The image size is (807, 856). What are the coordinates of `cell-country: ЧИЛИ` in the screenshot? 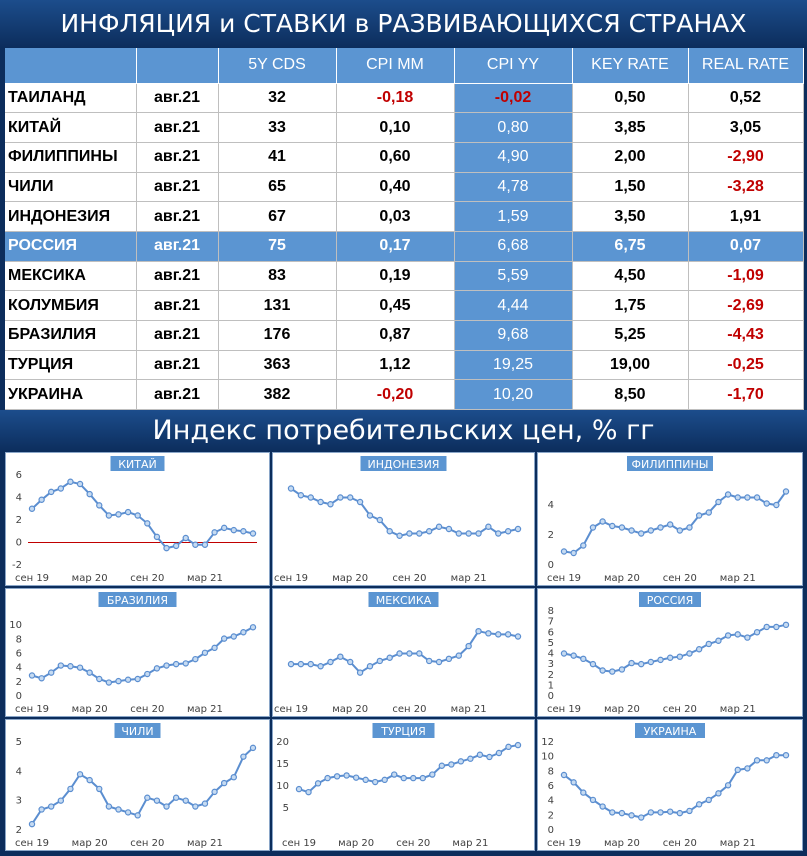 It's located at (71, 187).